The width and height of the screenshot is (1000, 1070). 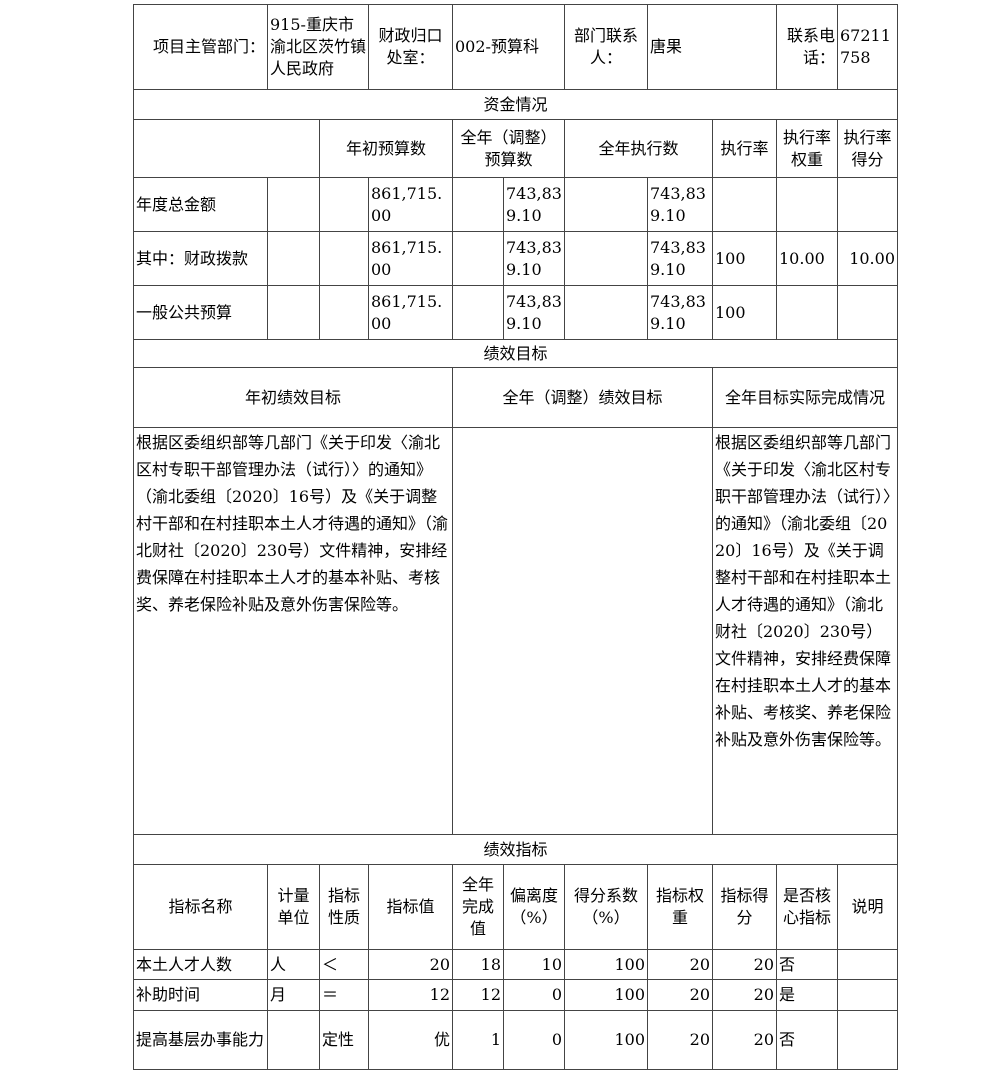 I want to click on dept-value: 915-重庆市渝北区茨竹镇人民政府, so click(x=318, y=47).